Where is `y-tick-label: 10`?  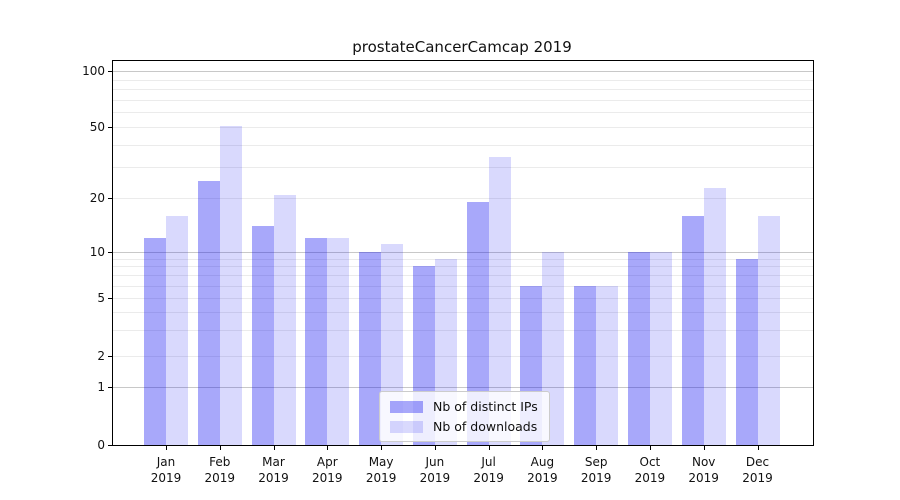 y-tick-label: 10 is located at coordinates (97, 251).